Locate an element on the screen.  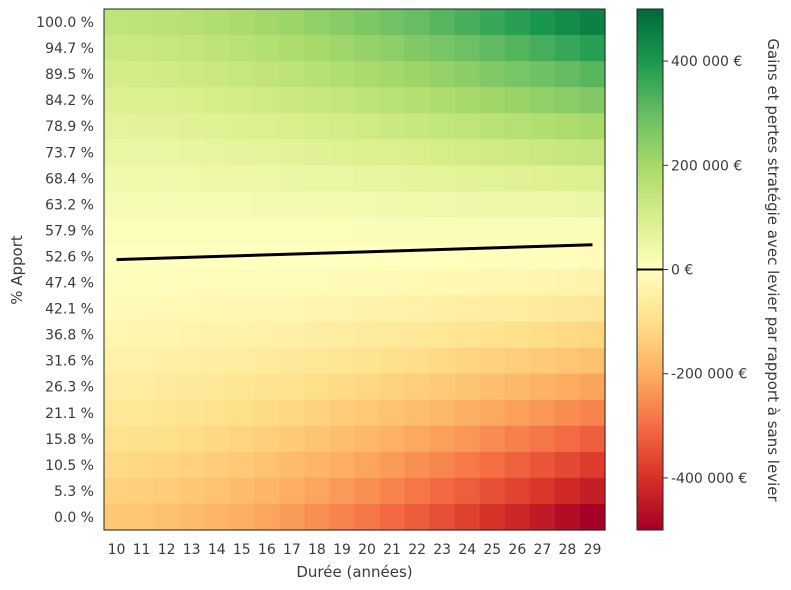
y-tick-label: 36.8 % is located at coordinates (69, 336).